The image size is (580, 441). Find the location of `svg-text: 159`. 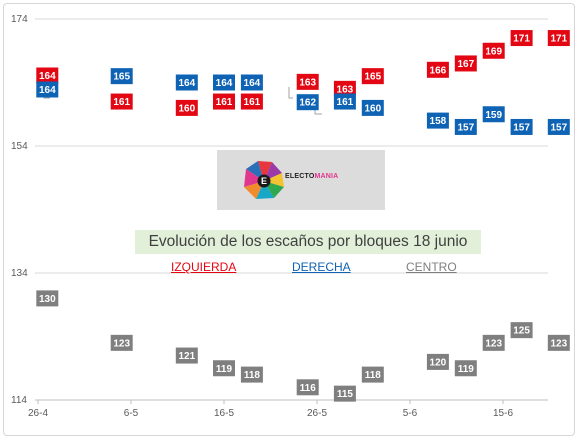

svg-text: 159 is located at coordinates (493, 115).